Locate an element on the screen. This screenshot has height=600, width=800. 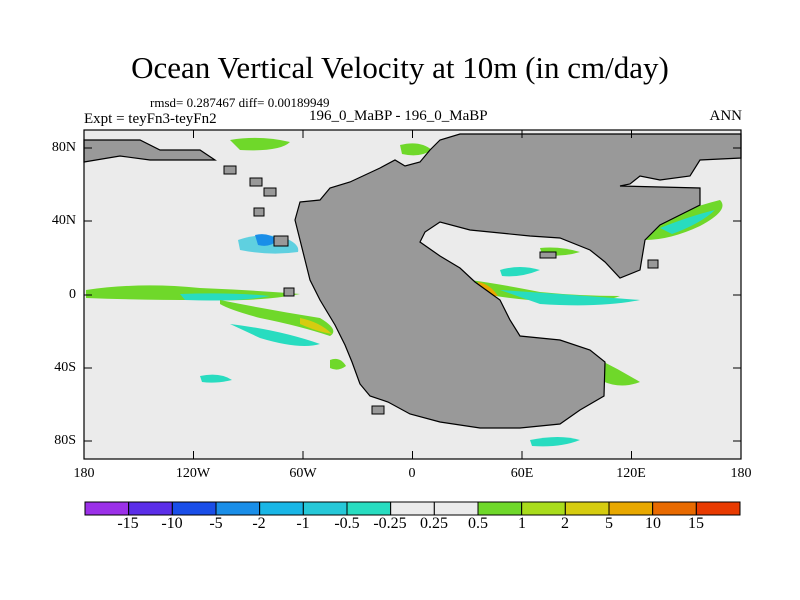
colorbar-label: -5 is located at coordinates (216, 523).